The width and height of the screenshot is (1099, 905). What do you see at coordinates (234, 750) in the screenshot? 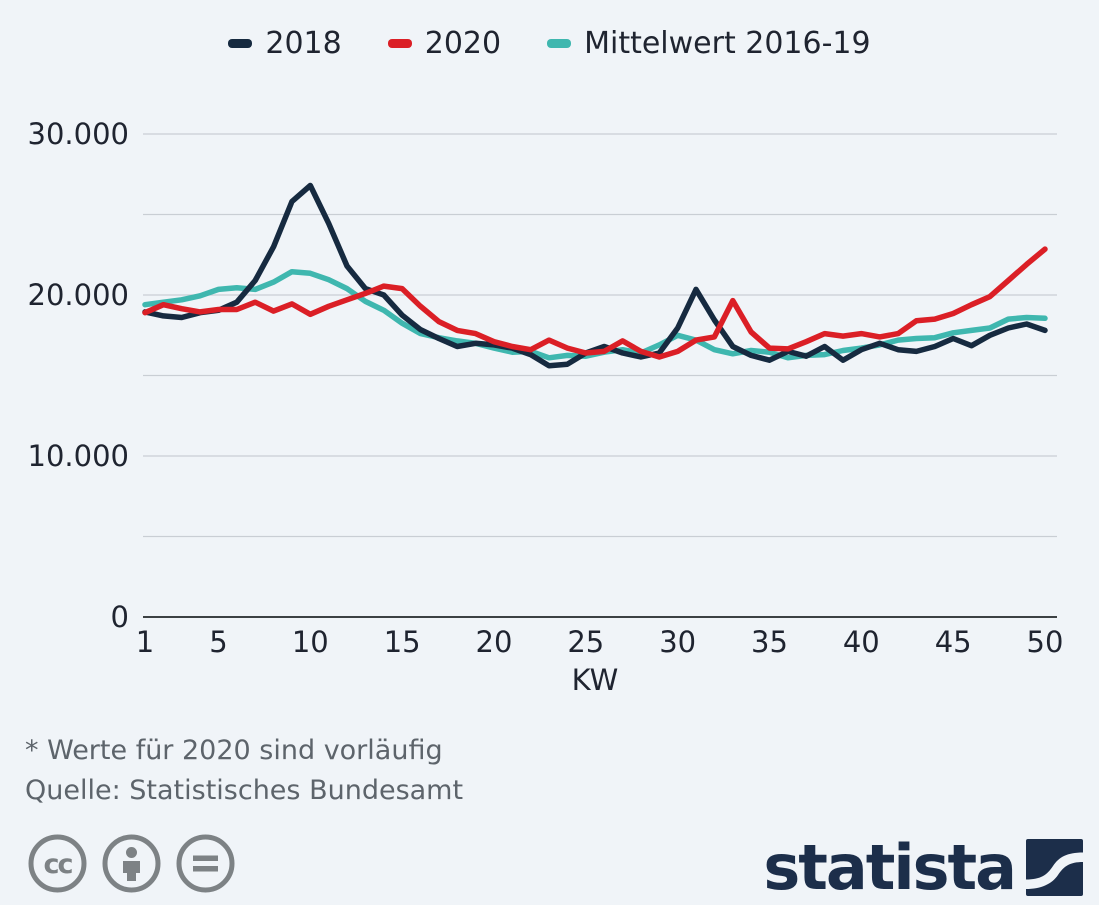
I see `footnote-preliminary: * Werte für 2020 sind vorläufig` at bounding box center [234, 750].